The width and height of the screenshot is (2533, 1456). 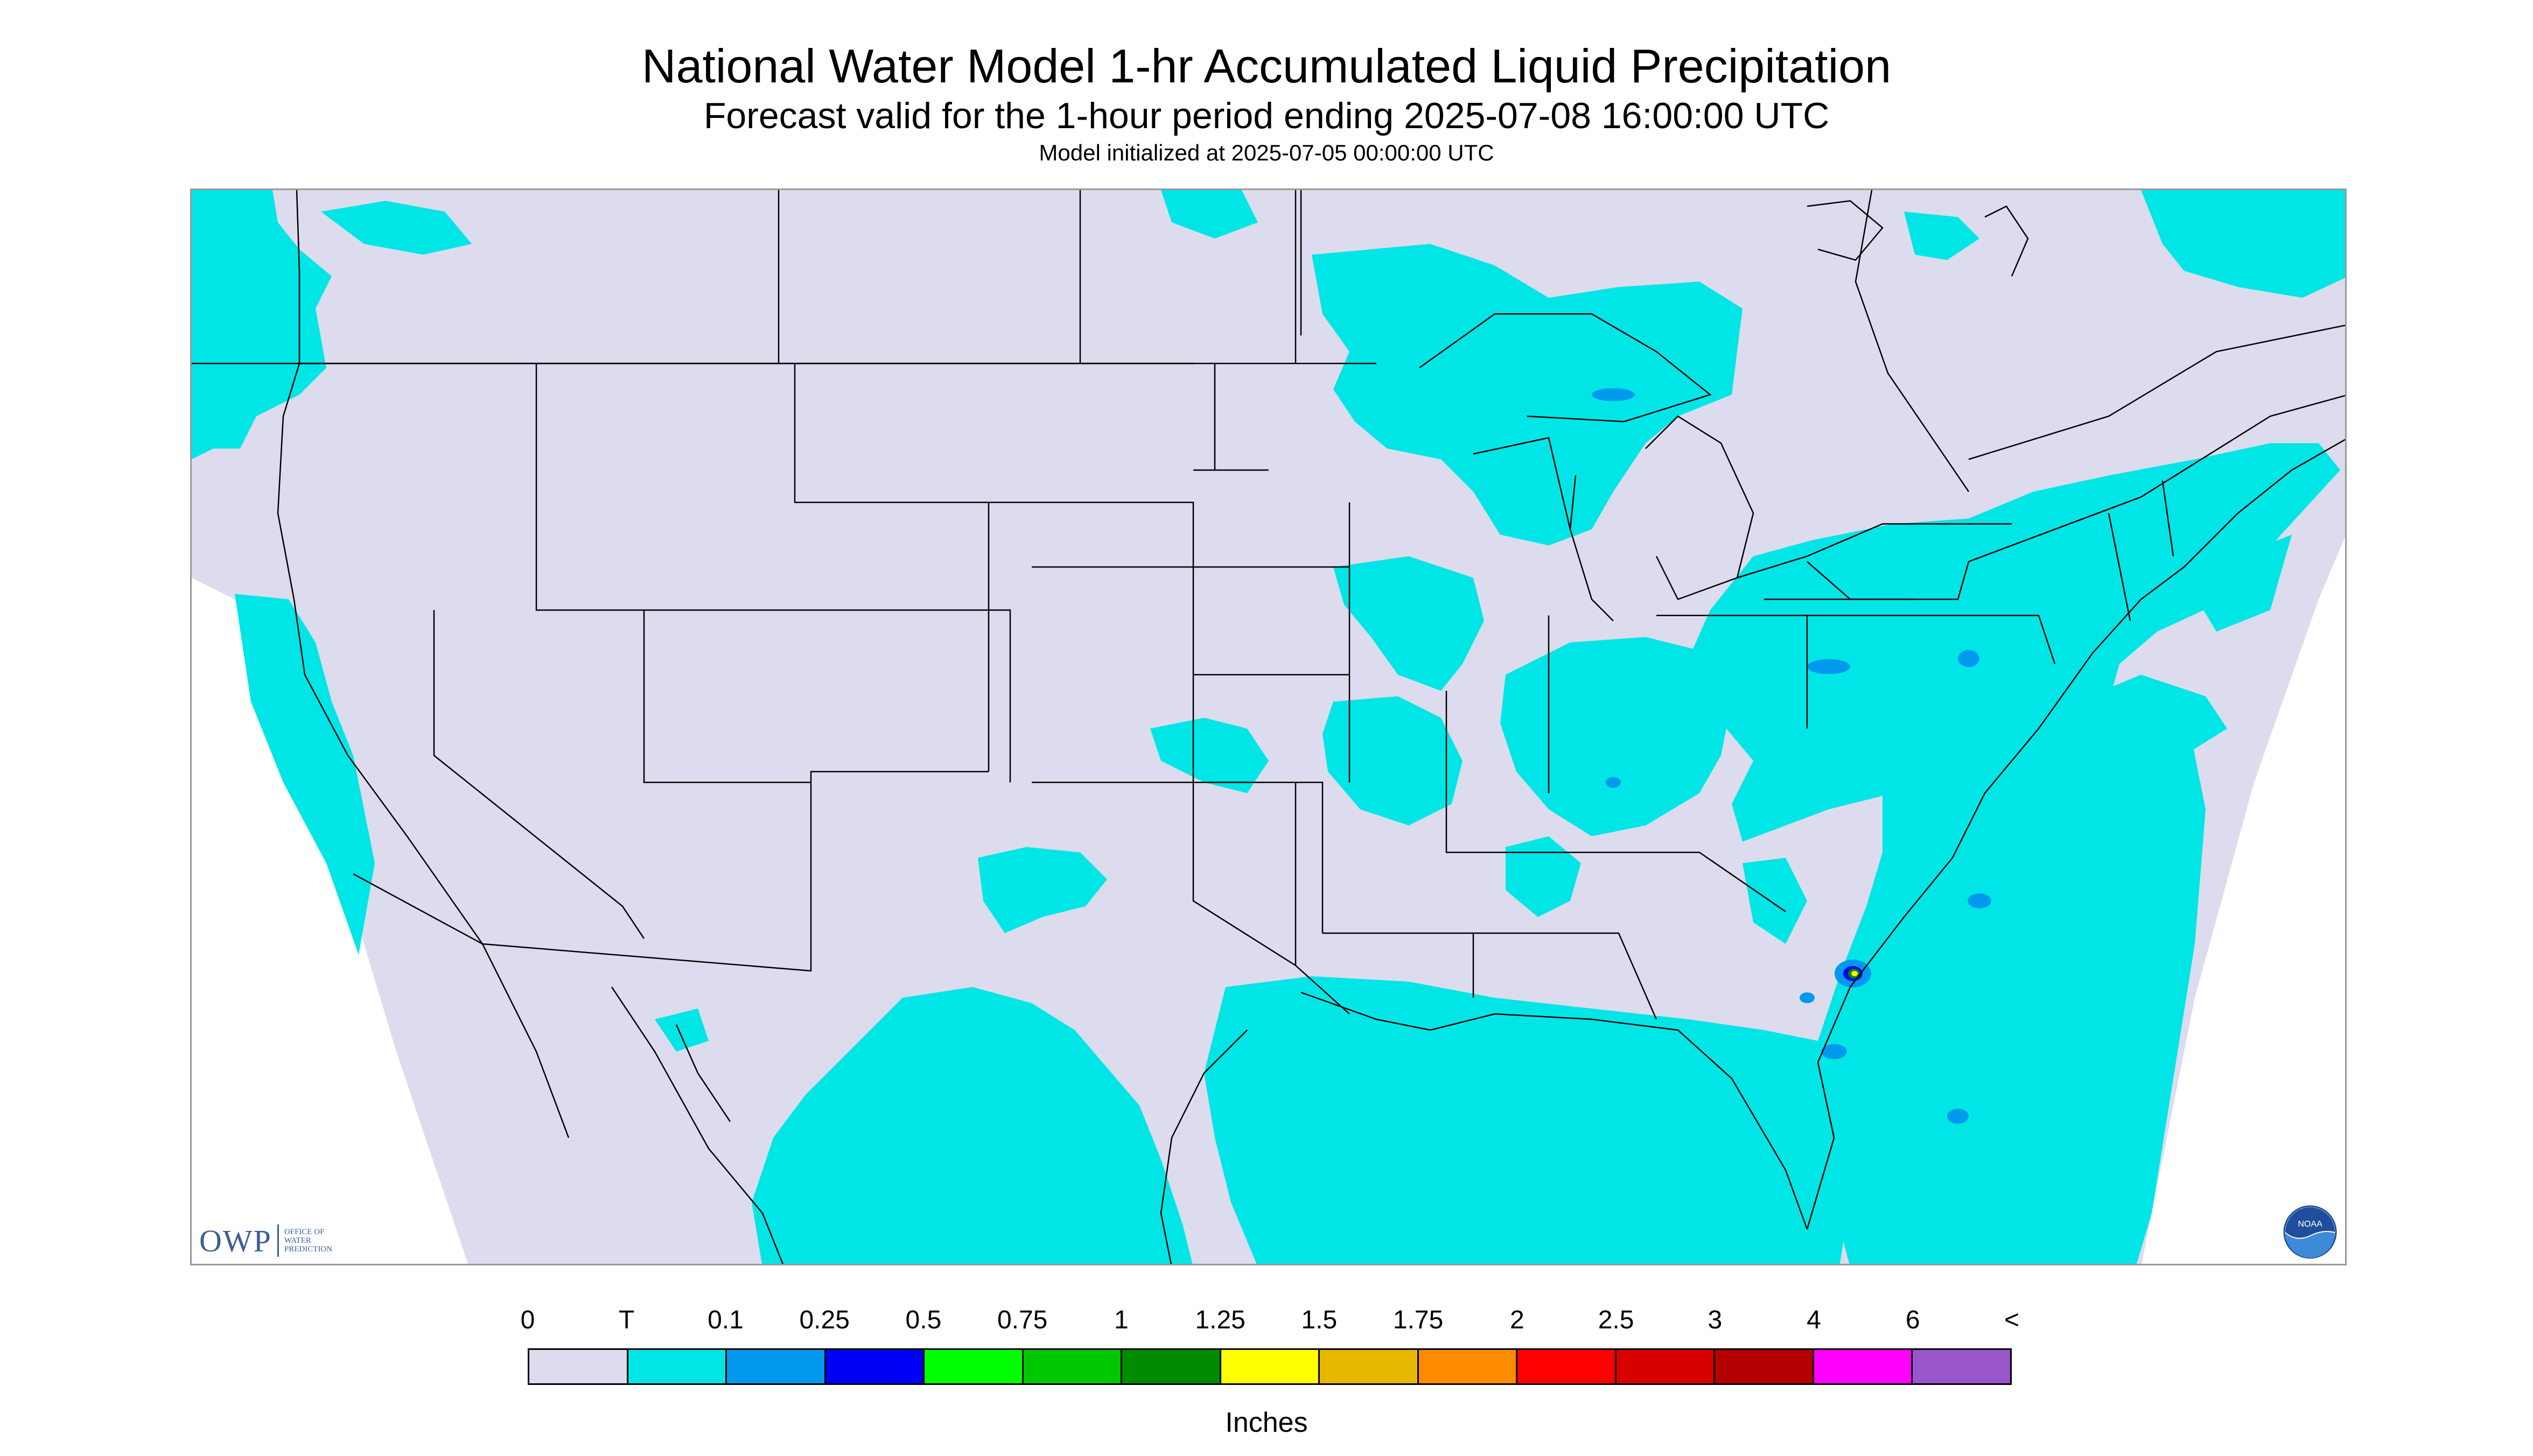 I want to click on owp-logo: OWP OFFICE OF WATER PREDICTION, so click(x=265, y=1240).